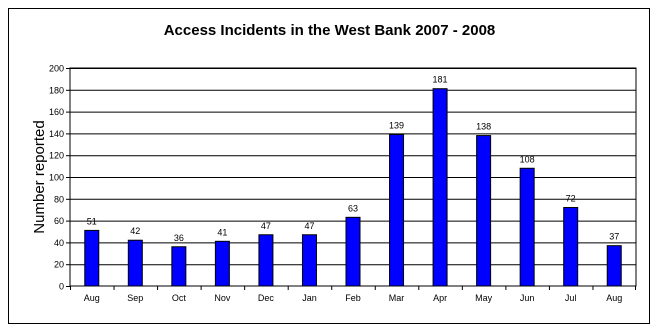 The image size is (659, 326). I want to click on x-tick-label: Nov, so click(222, 298).